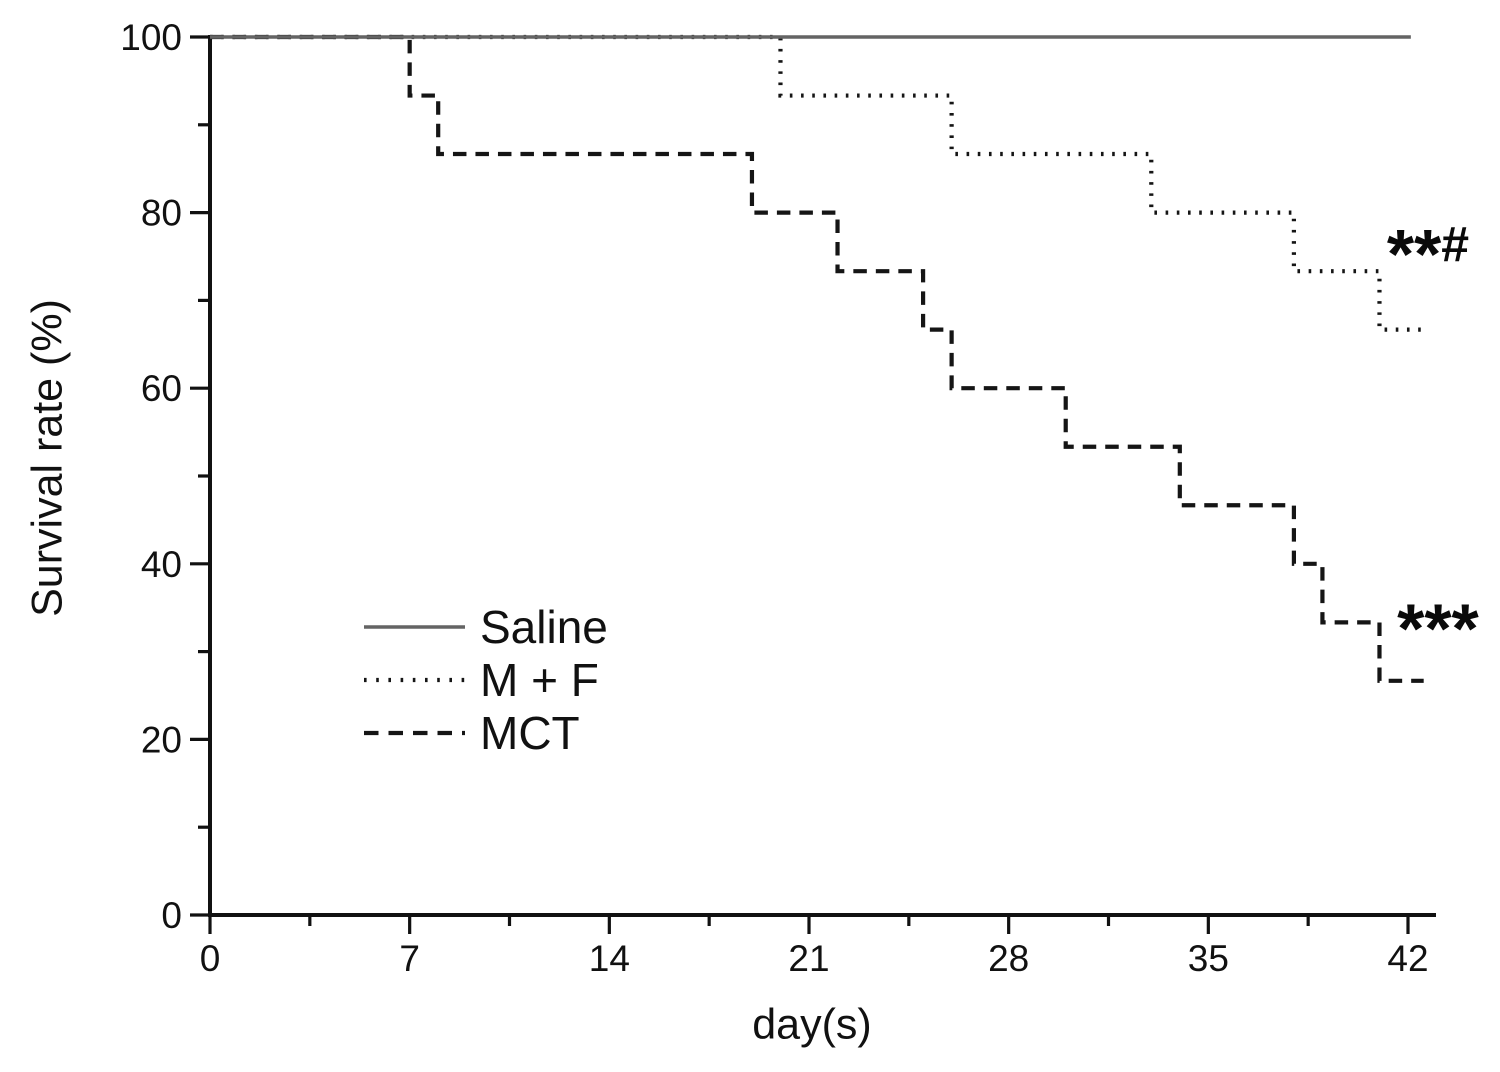  Describe the element at coordinates (812, 1024) in the screenshot. I see `x-axis-title: day(s)` at that location.